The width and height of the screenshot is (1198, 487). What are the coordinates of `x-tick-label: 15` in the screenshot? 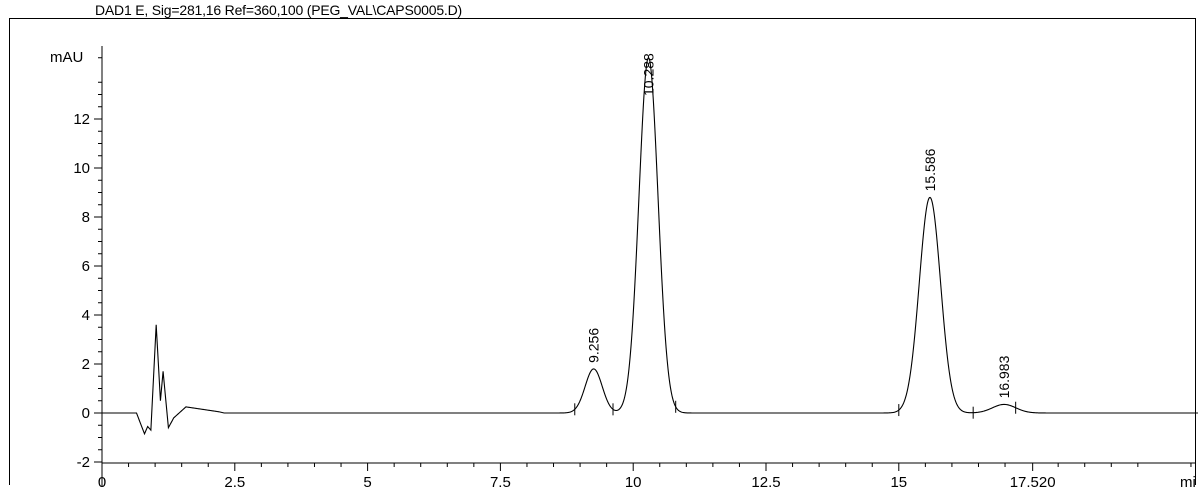 It's located at (898, 480).